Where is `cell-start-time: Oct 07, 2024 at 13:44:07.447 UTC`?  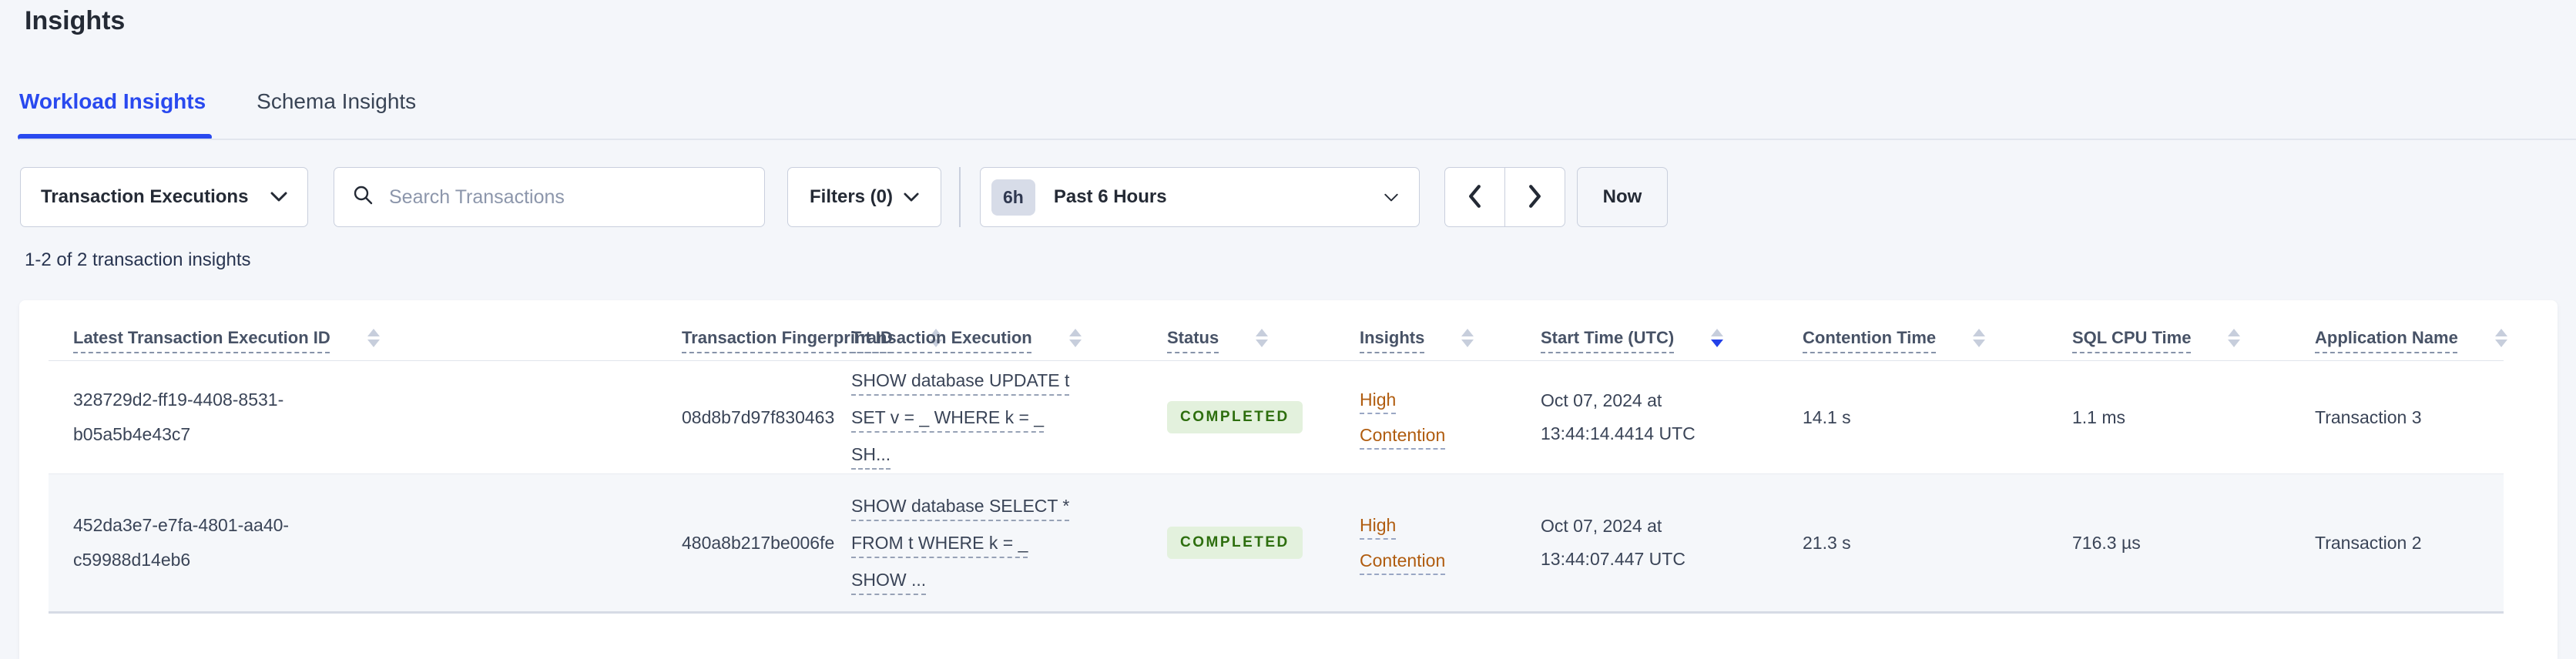
cell-start-time: Oct 07, 2024 at 13:44:07.447 UTC is located at coordinates (1613, 542).